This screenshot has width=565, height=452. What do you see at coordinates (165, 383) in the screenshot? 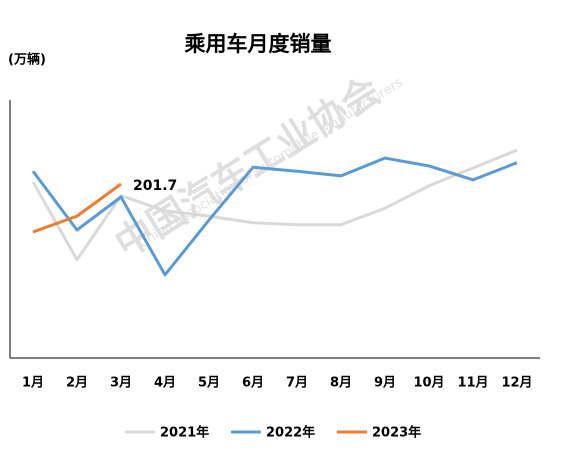
I see `x-tick-label: 4月` at bounding box center [165, 383].